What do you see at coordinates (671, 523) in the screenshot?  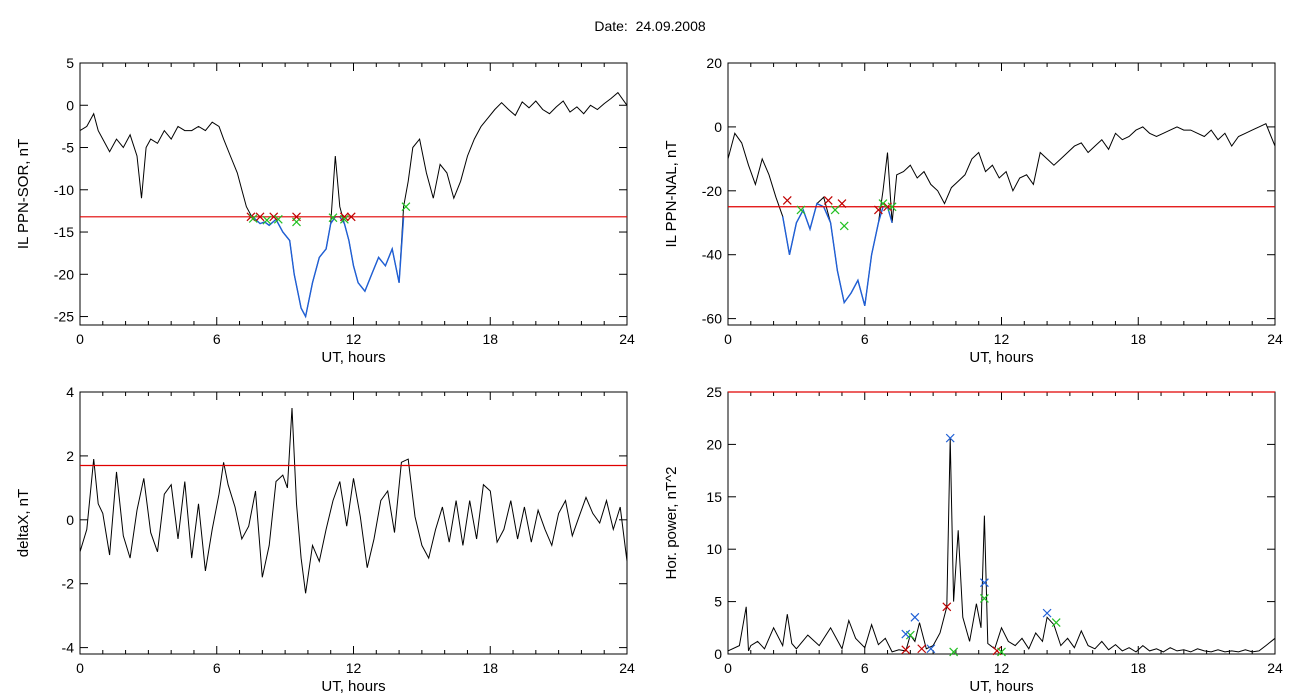 I see `y-axis-label: Hor. power, nT^2` at bounding box center [671, 523].